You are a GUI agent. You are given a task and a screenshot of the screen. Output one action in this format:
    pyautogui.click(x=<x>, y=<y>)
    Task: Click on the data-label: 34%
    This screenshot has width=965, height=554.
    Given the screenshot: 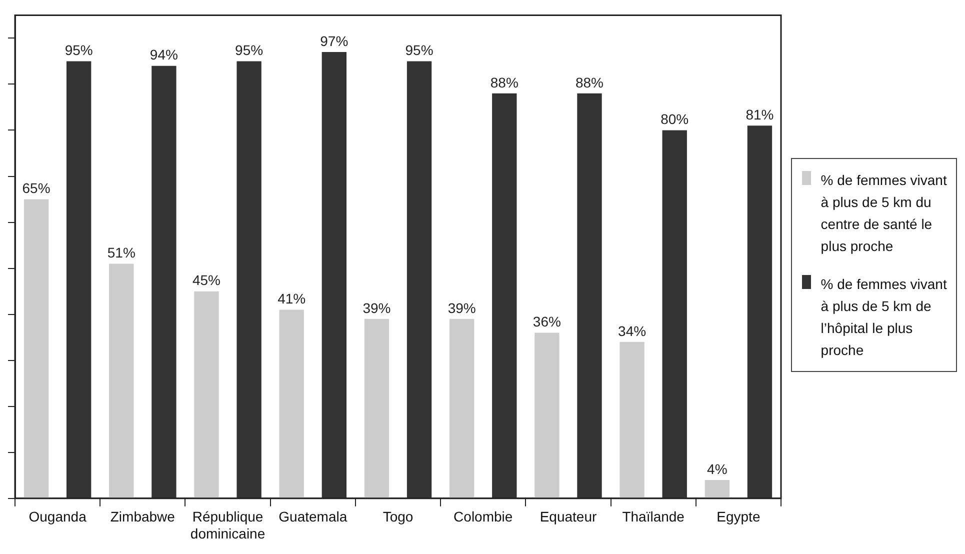 What is the action you would take?
    pyautogui.click(x=632, y=330)
    